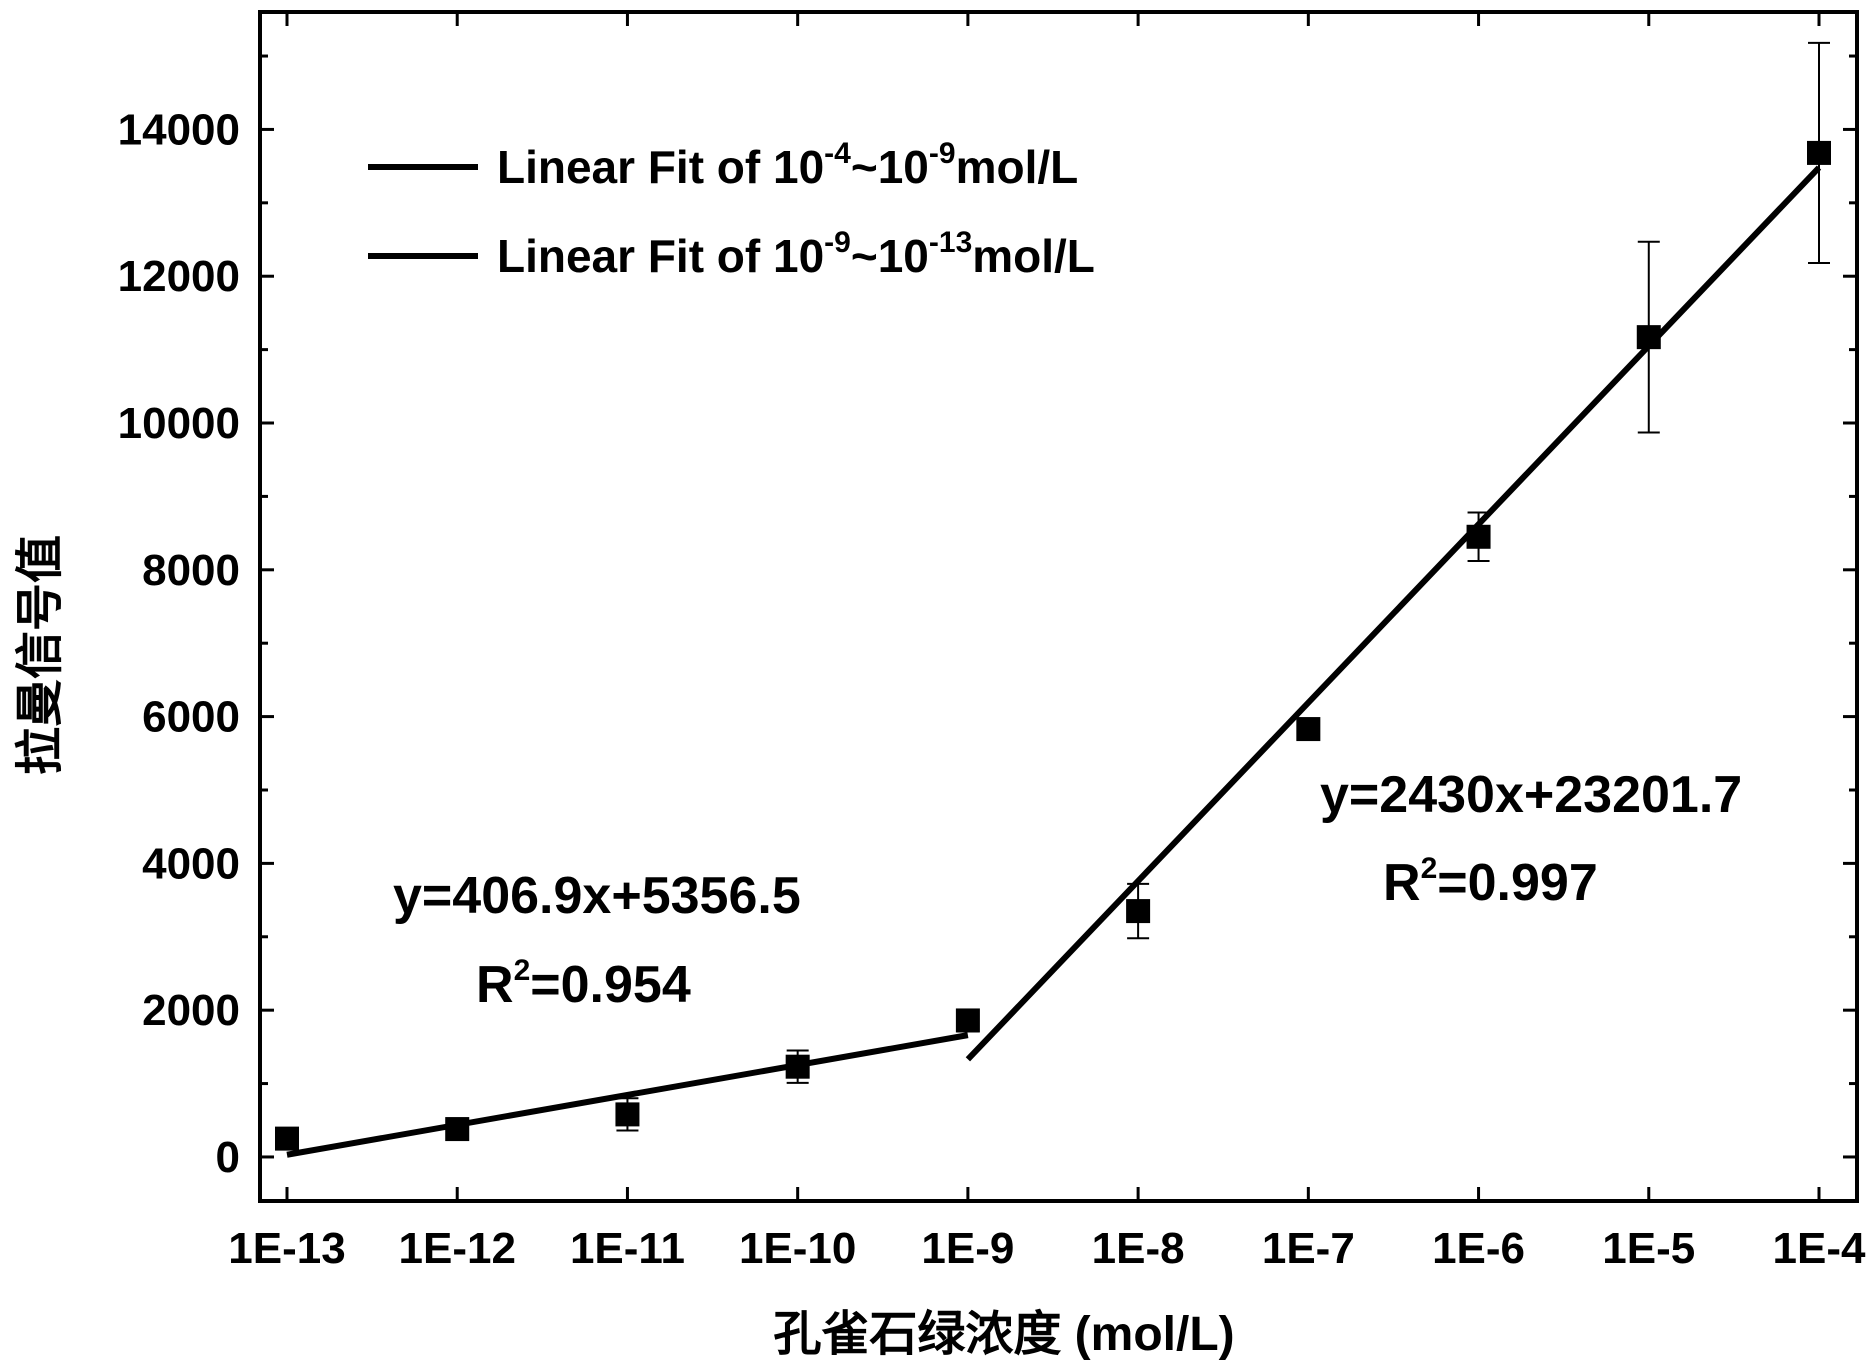  I want to click on y-tick-label: 0, so click(228, 1157).